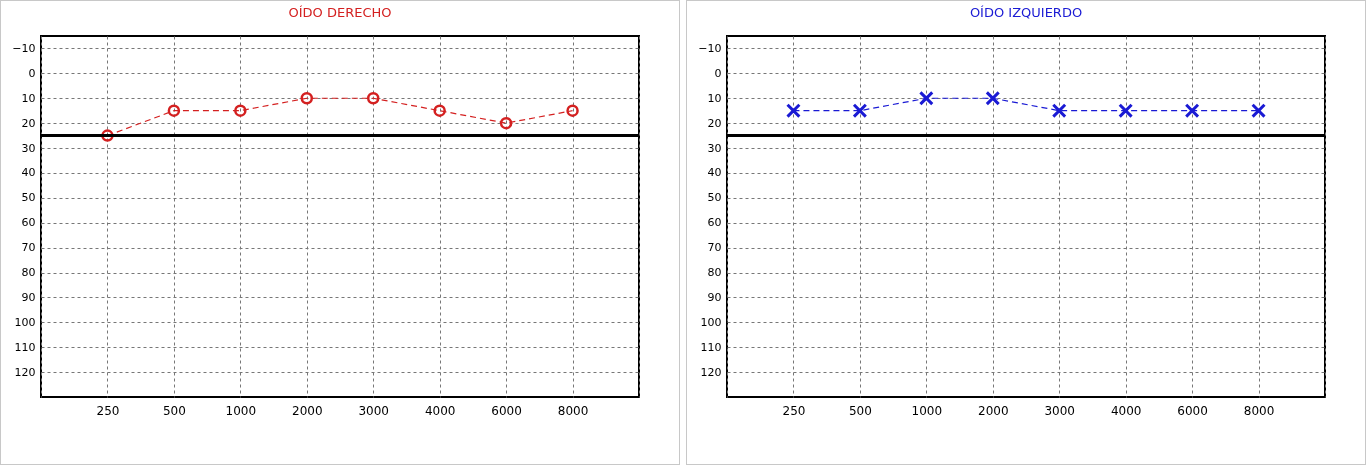  I want to click on chart-title: OÍDO DERECHO, so click(340, 12).